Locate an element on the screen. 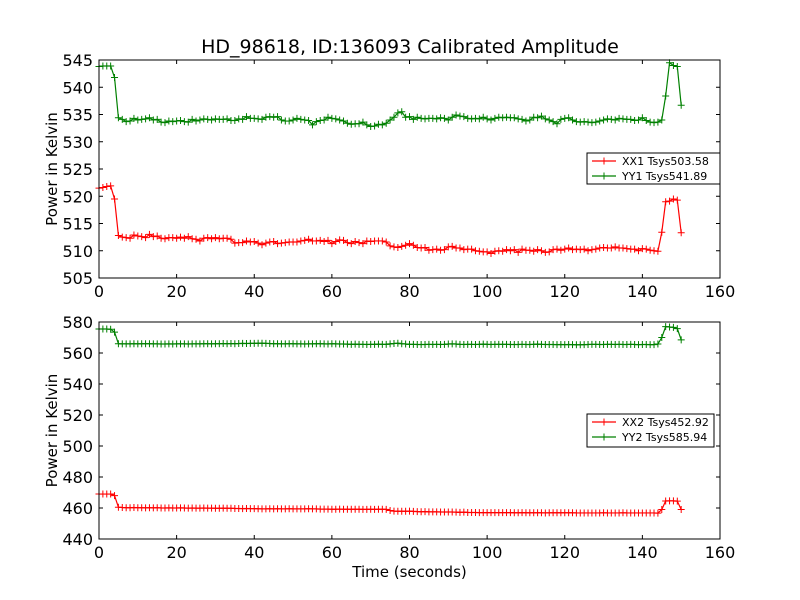 This screenshot has width=800, height=600. x-tick-label: 160 is located at coordinates (720, 291).